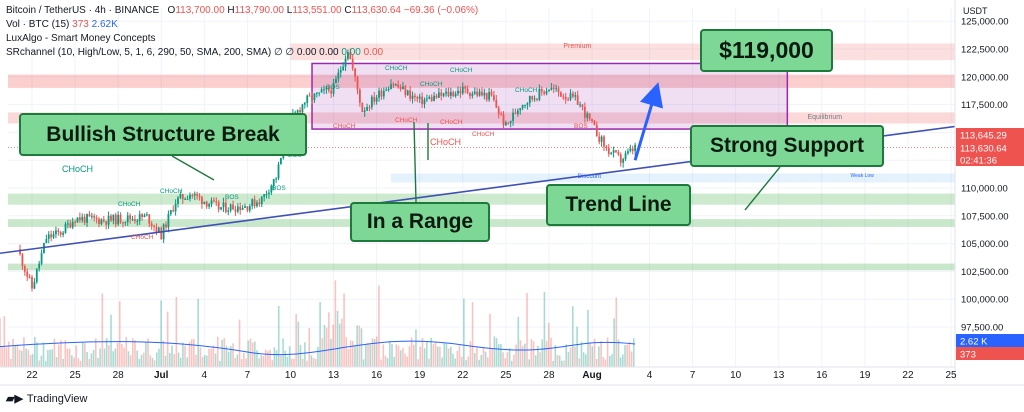 This screenshot has width=1024, height=412. I want to click on indicator-smc: LuxAlgo - Smart Money Concepts, so click(81, 38).